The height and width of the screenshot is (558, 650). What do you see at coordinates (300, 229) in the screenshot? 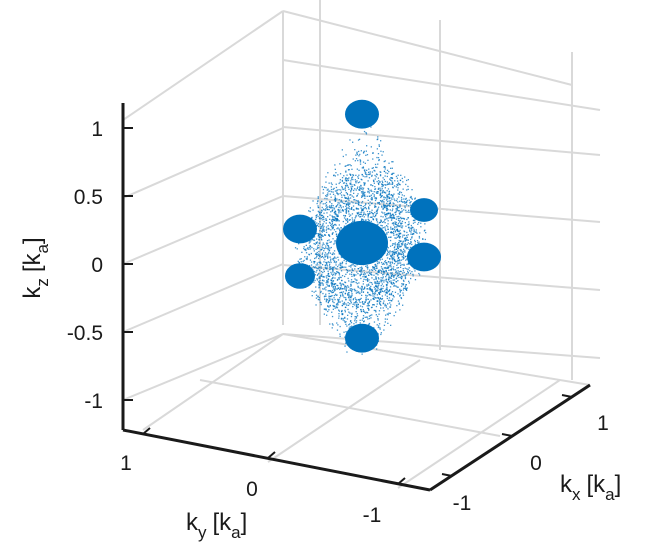
I see `cluster-blob` at bounding box center [300, 229].